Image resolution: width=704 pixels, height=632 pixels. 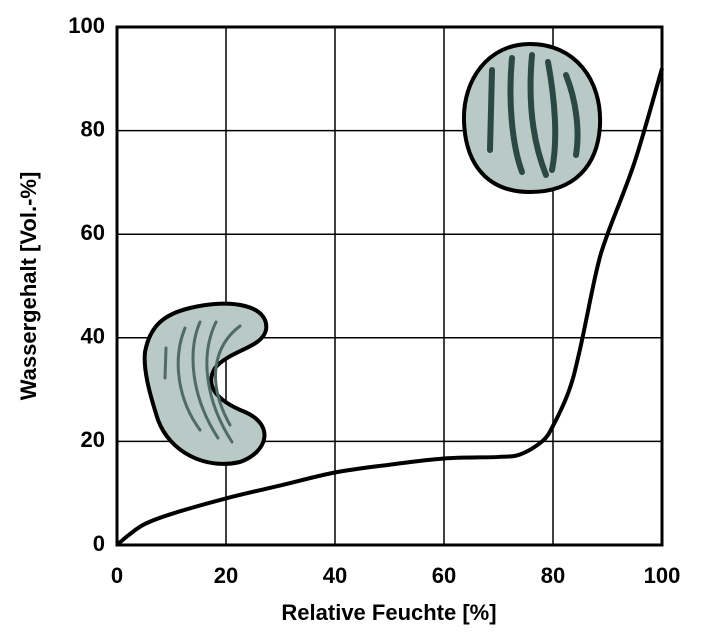 What do you see at coordinates (553, 575) in the screenshot?
I see `x-tick-label: 80` at bounding box center [553, 575].